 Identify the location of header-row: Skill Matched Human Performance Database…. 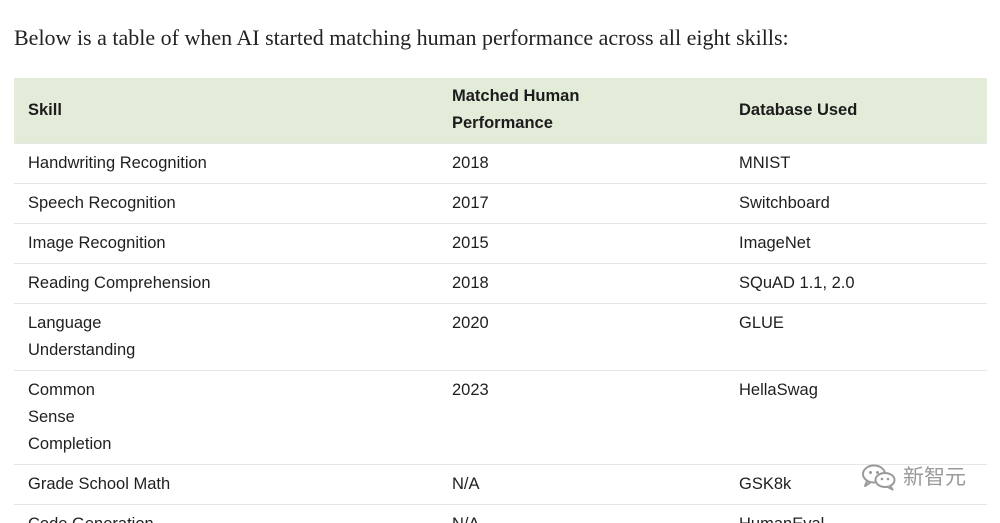
(500, 110).